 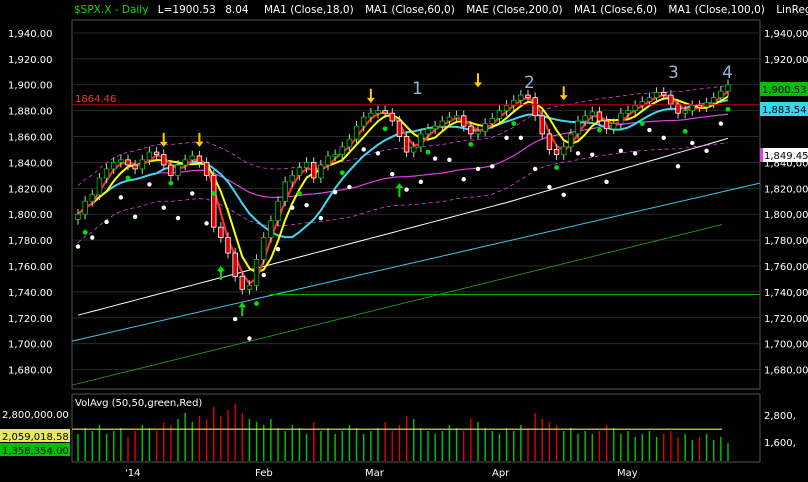 What do you see at coordinates (786, 163) in the screenshot?
I see `y-tick-label-right: 1,840,00` at bounding box center [786, 163].